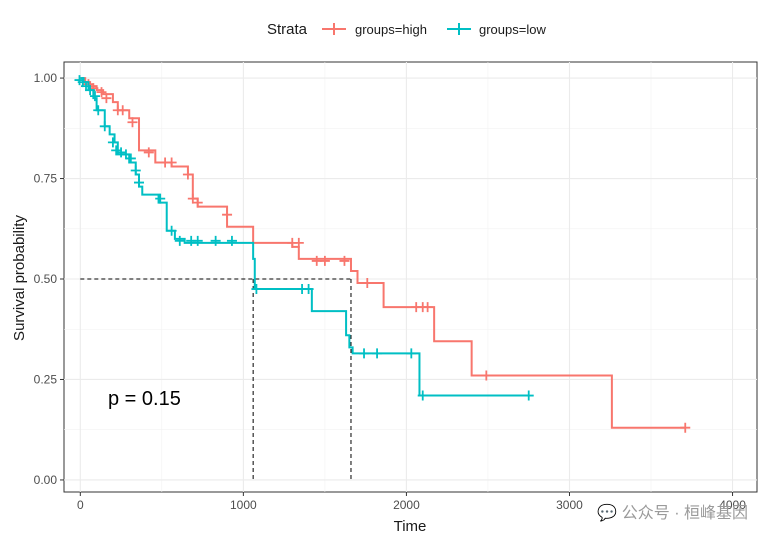 Image resolution: width=772 pixels, height=541 pixels. I want to click on x-tick-label: 0, so click(80, 505).